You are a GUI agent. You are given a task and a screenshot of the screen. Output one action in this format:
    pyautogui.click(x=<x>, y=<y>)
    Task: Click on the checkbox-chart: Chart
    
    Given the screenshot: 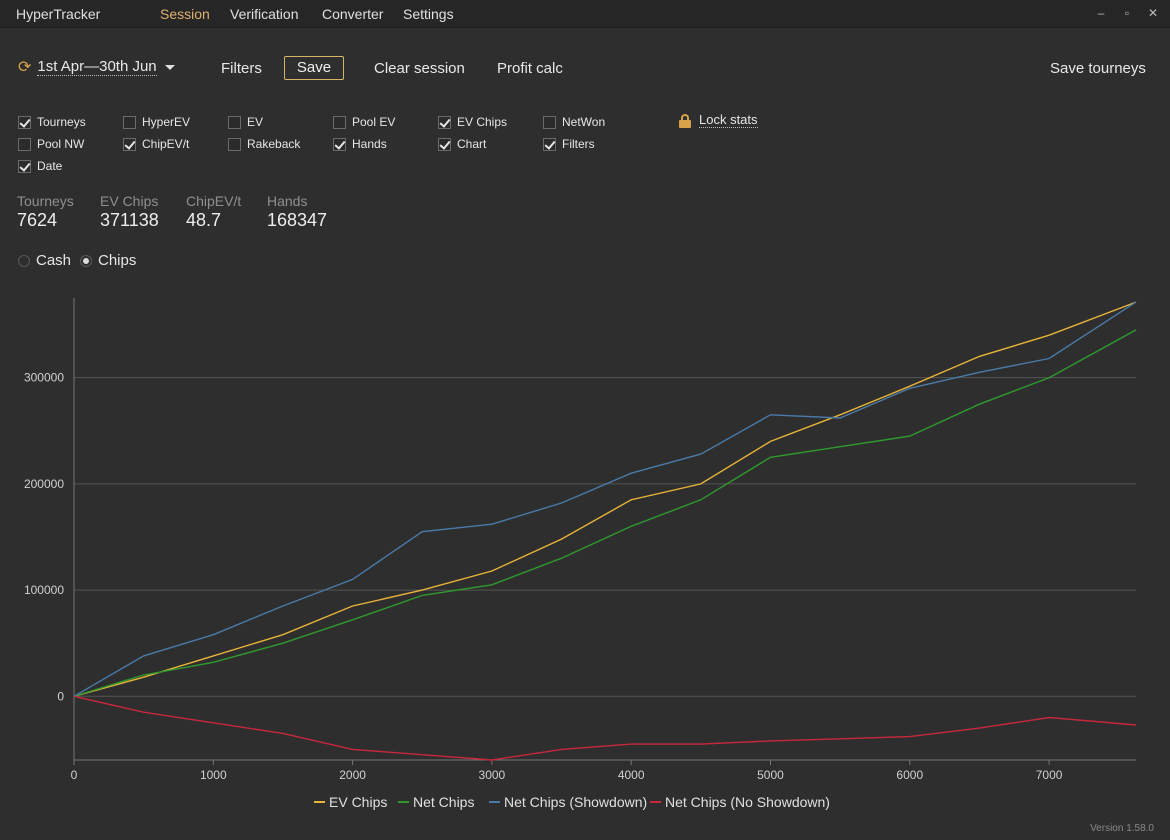 What is the action you would take?
    pyautogui.click(x=462, y=144)
    